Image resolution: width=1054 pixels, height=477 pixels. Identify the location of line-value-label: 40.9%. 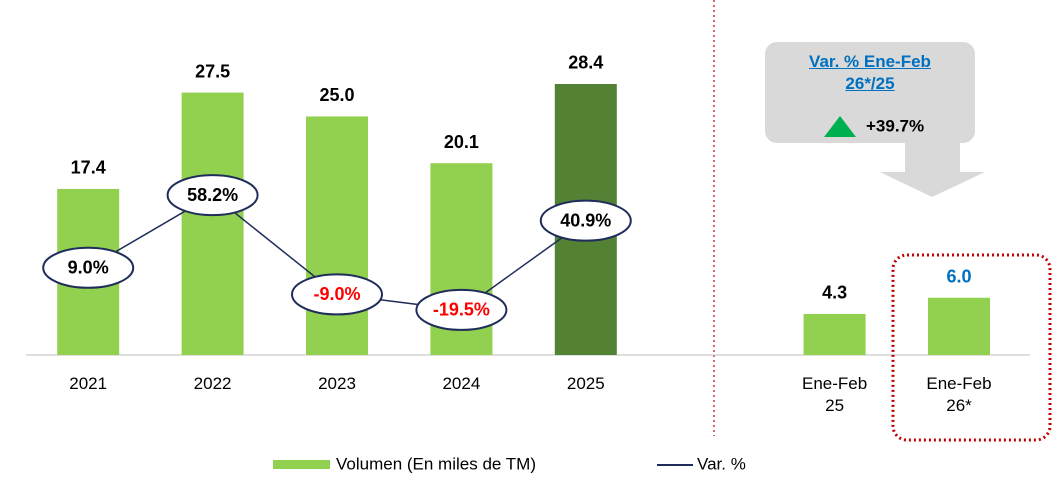
(585, 220).